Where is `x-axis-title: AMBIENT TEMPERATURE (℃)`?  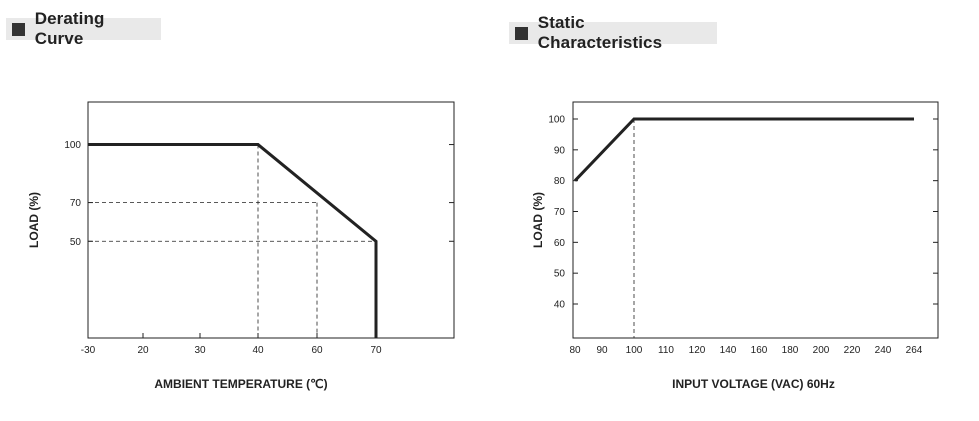
x-axis-title: AMBIENT TEMPERATURE (℃) is located at coordinates (240, 384).